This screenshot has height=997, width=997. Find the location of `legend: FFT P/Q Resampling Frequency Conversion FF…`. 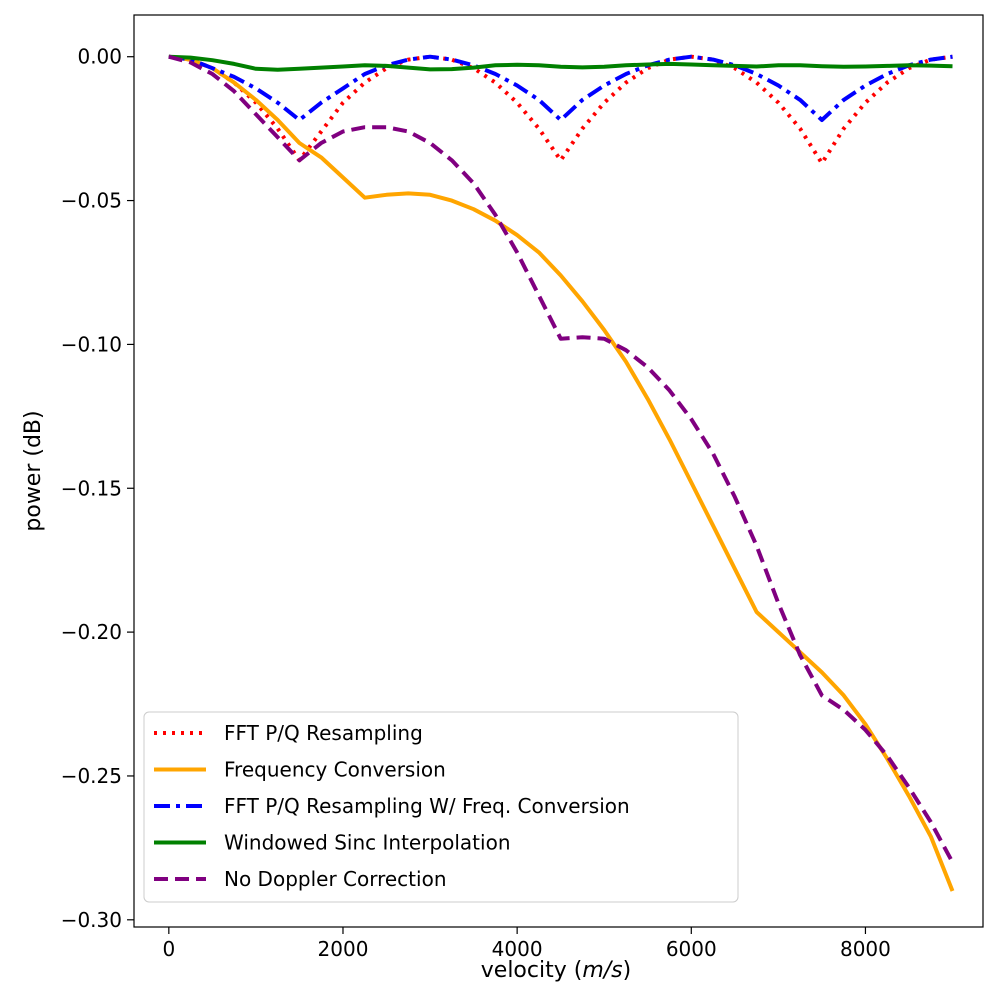

legend: FFT P/Q Resampling Frequency Conversion FF… is located at coordinates (441, 807).